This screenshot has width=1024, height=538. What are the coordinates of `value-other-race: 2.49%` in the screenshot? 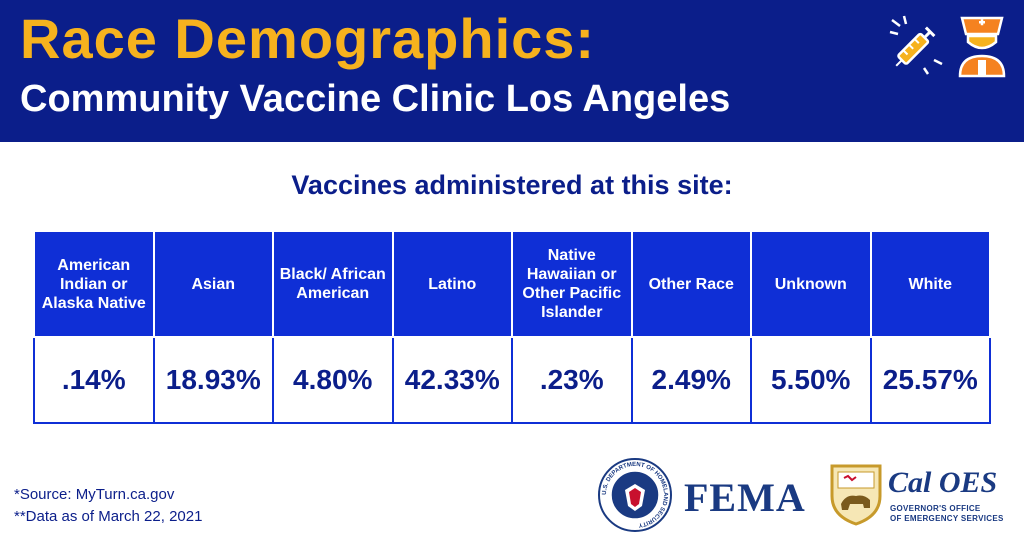 It's located at (691, 380).